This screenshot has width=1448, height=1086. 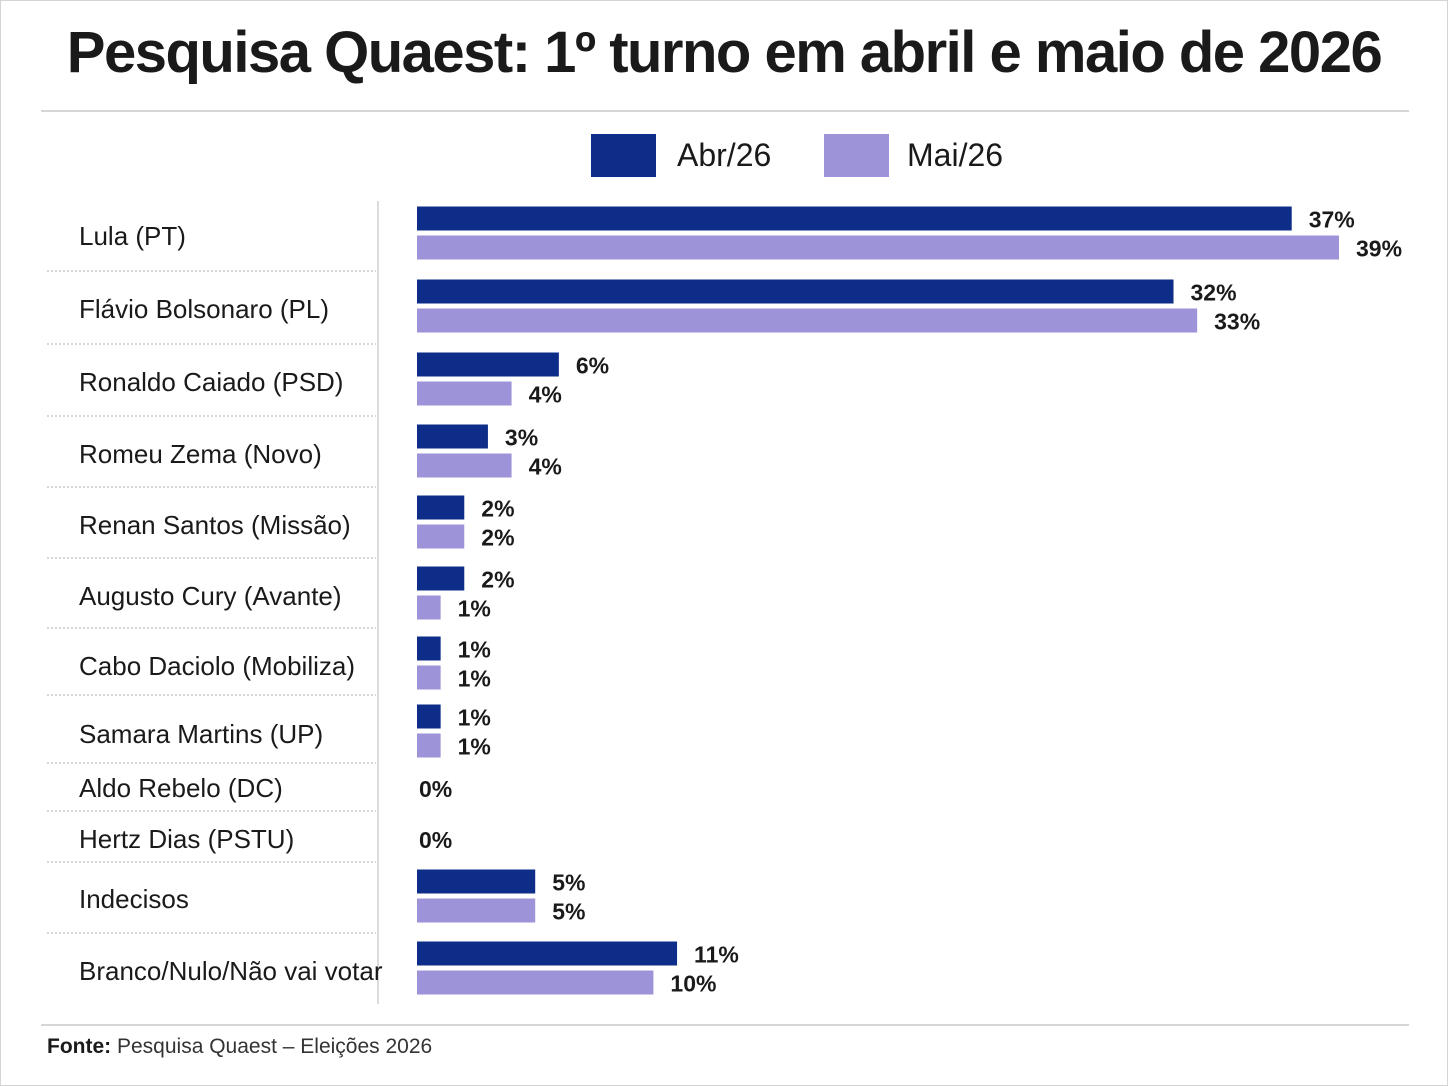 I want to click on value-label-mai-row-2: 33%, so click(x=1237, y=322).